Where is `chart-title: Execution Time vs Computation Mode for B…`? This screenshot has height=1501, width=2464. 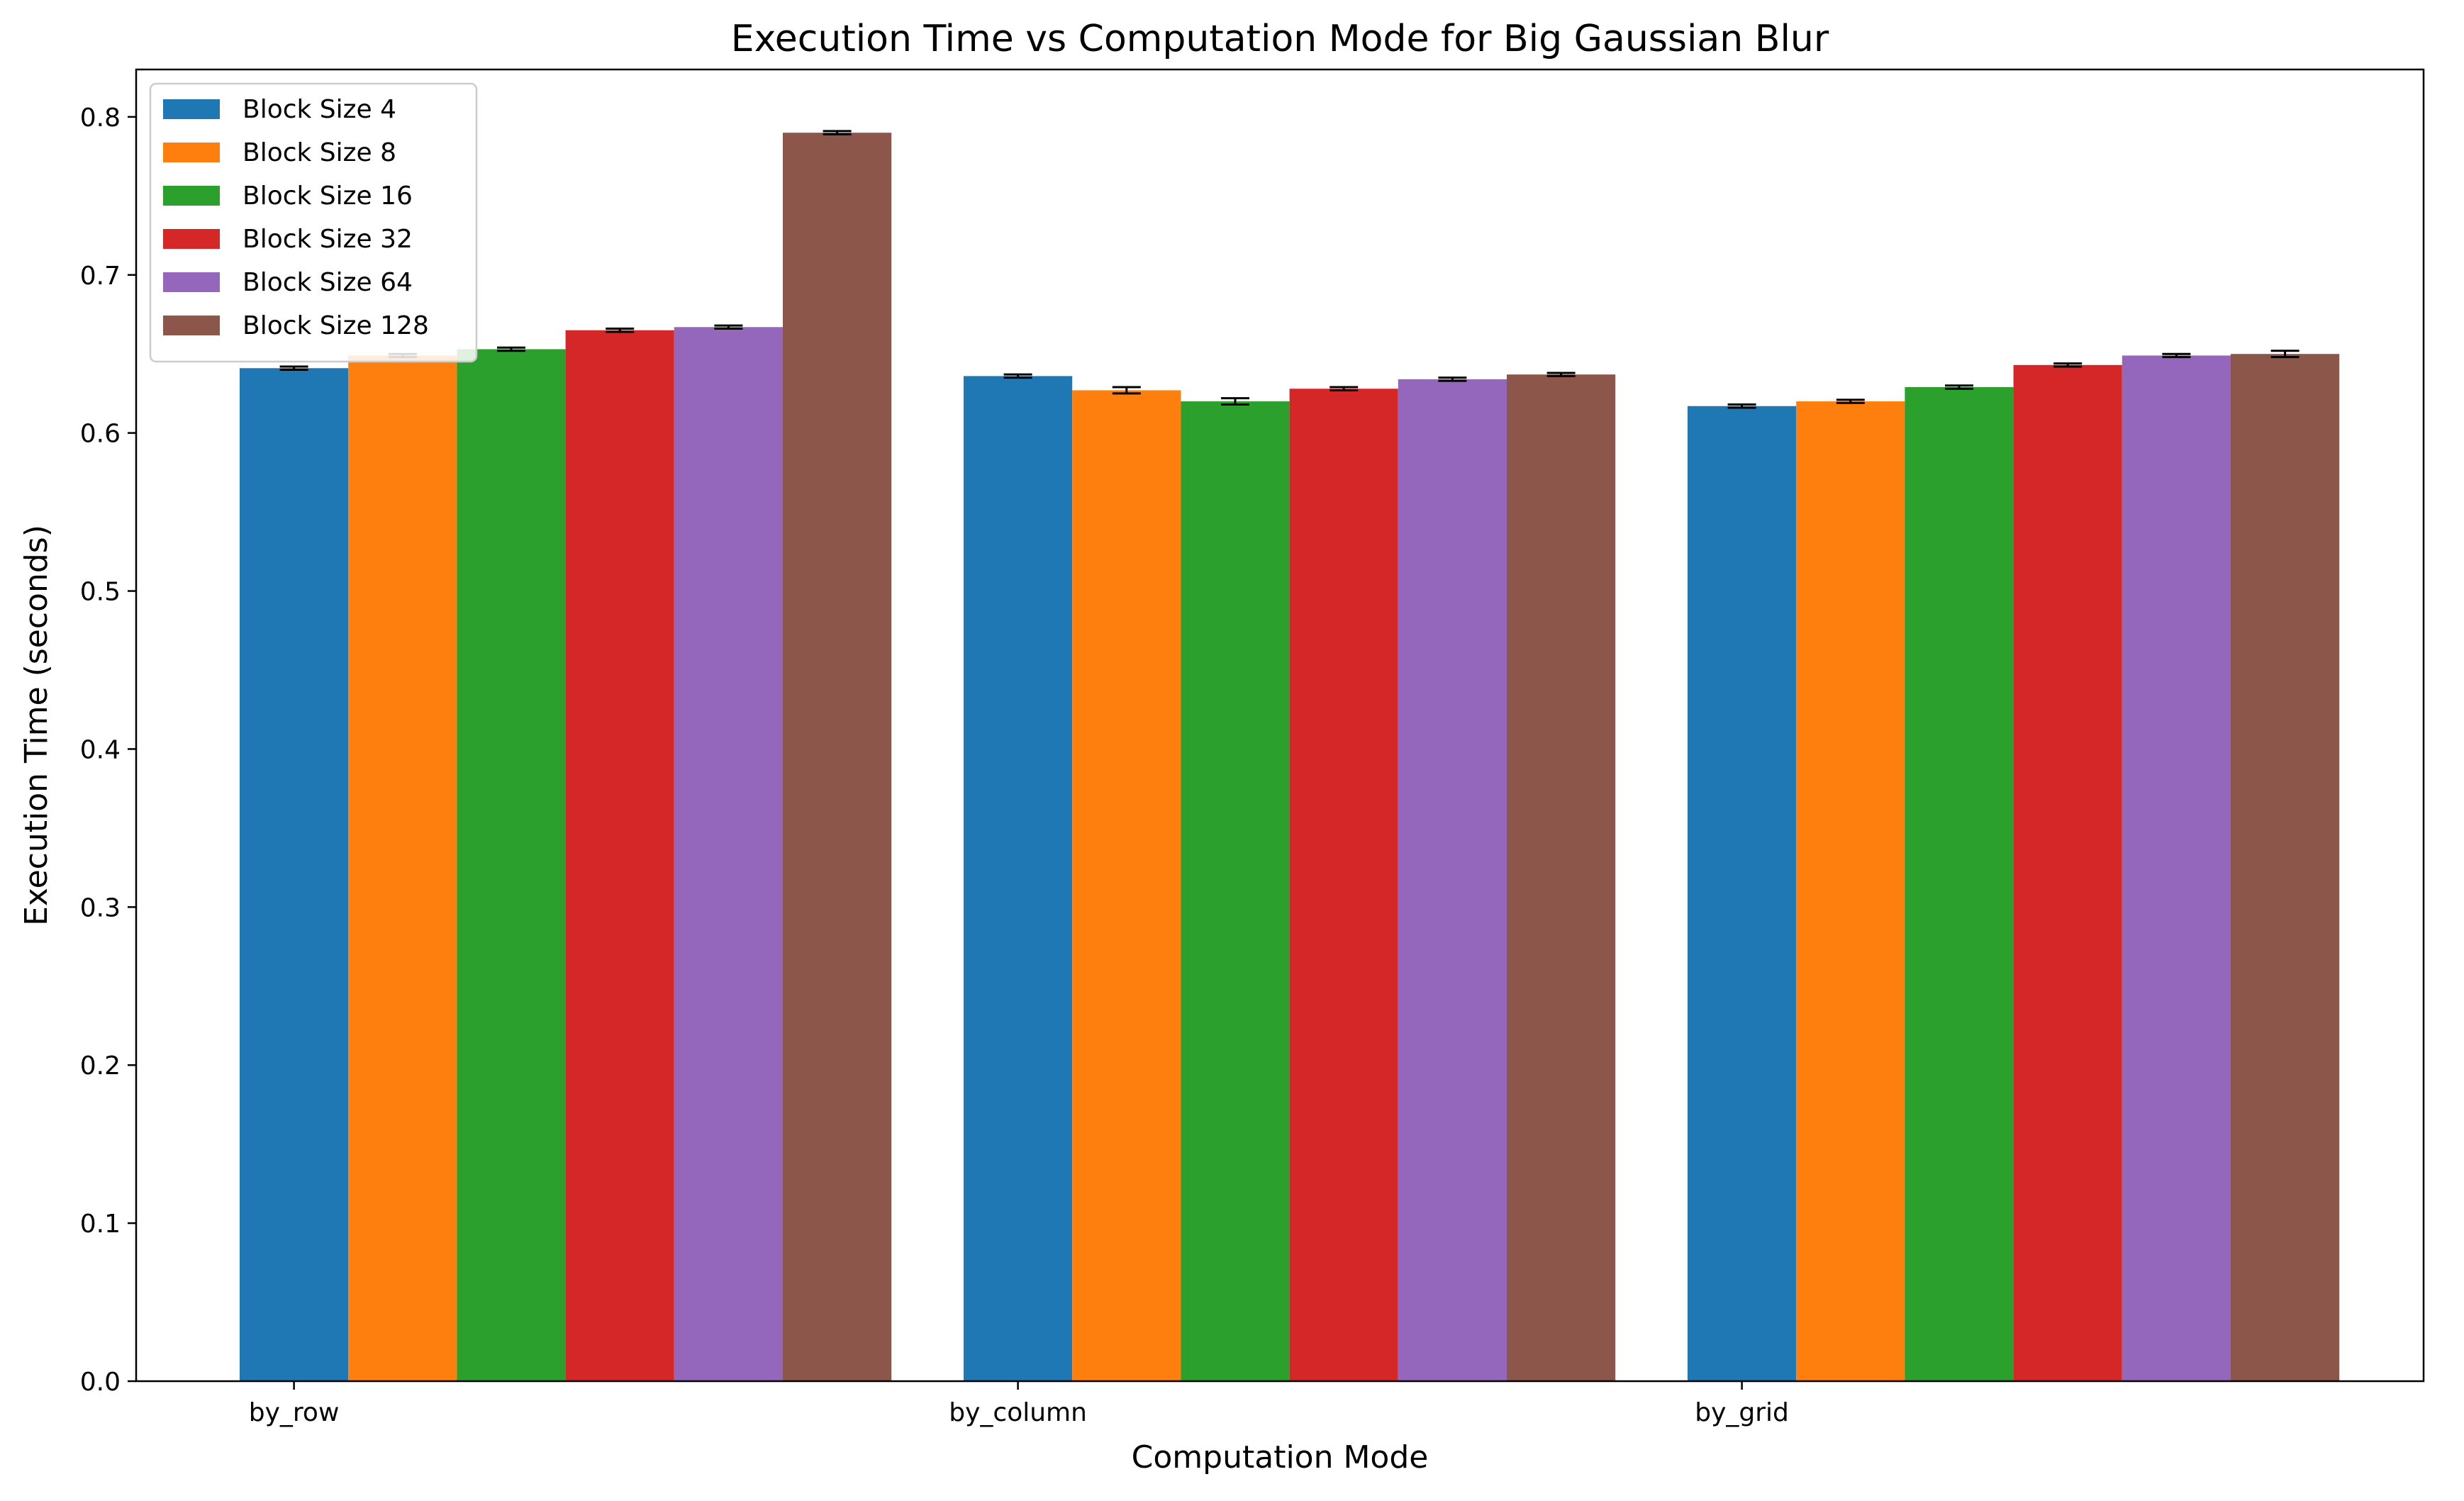
chart-title: Execution Time vs Computation Mode for B… is located at coordinates (1280, 39).